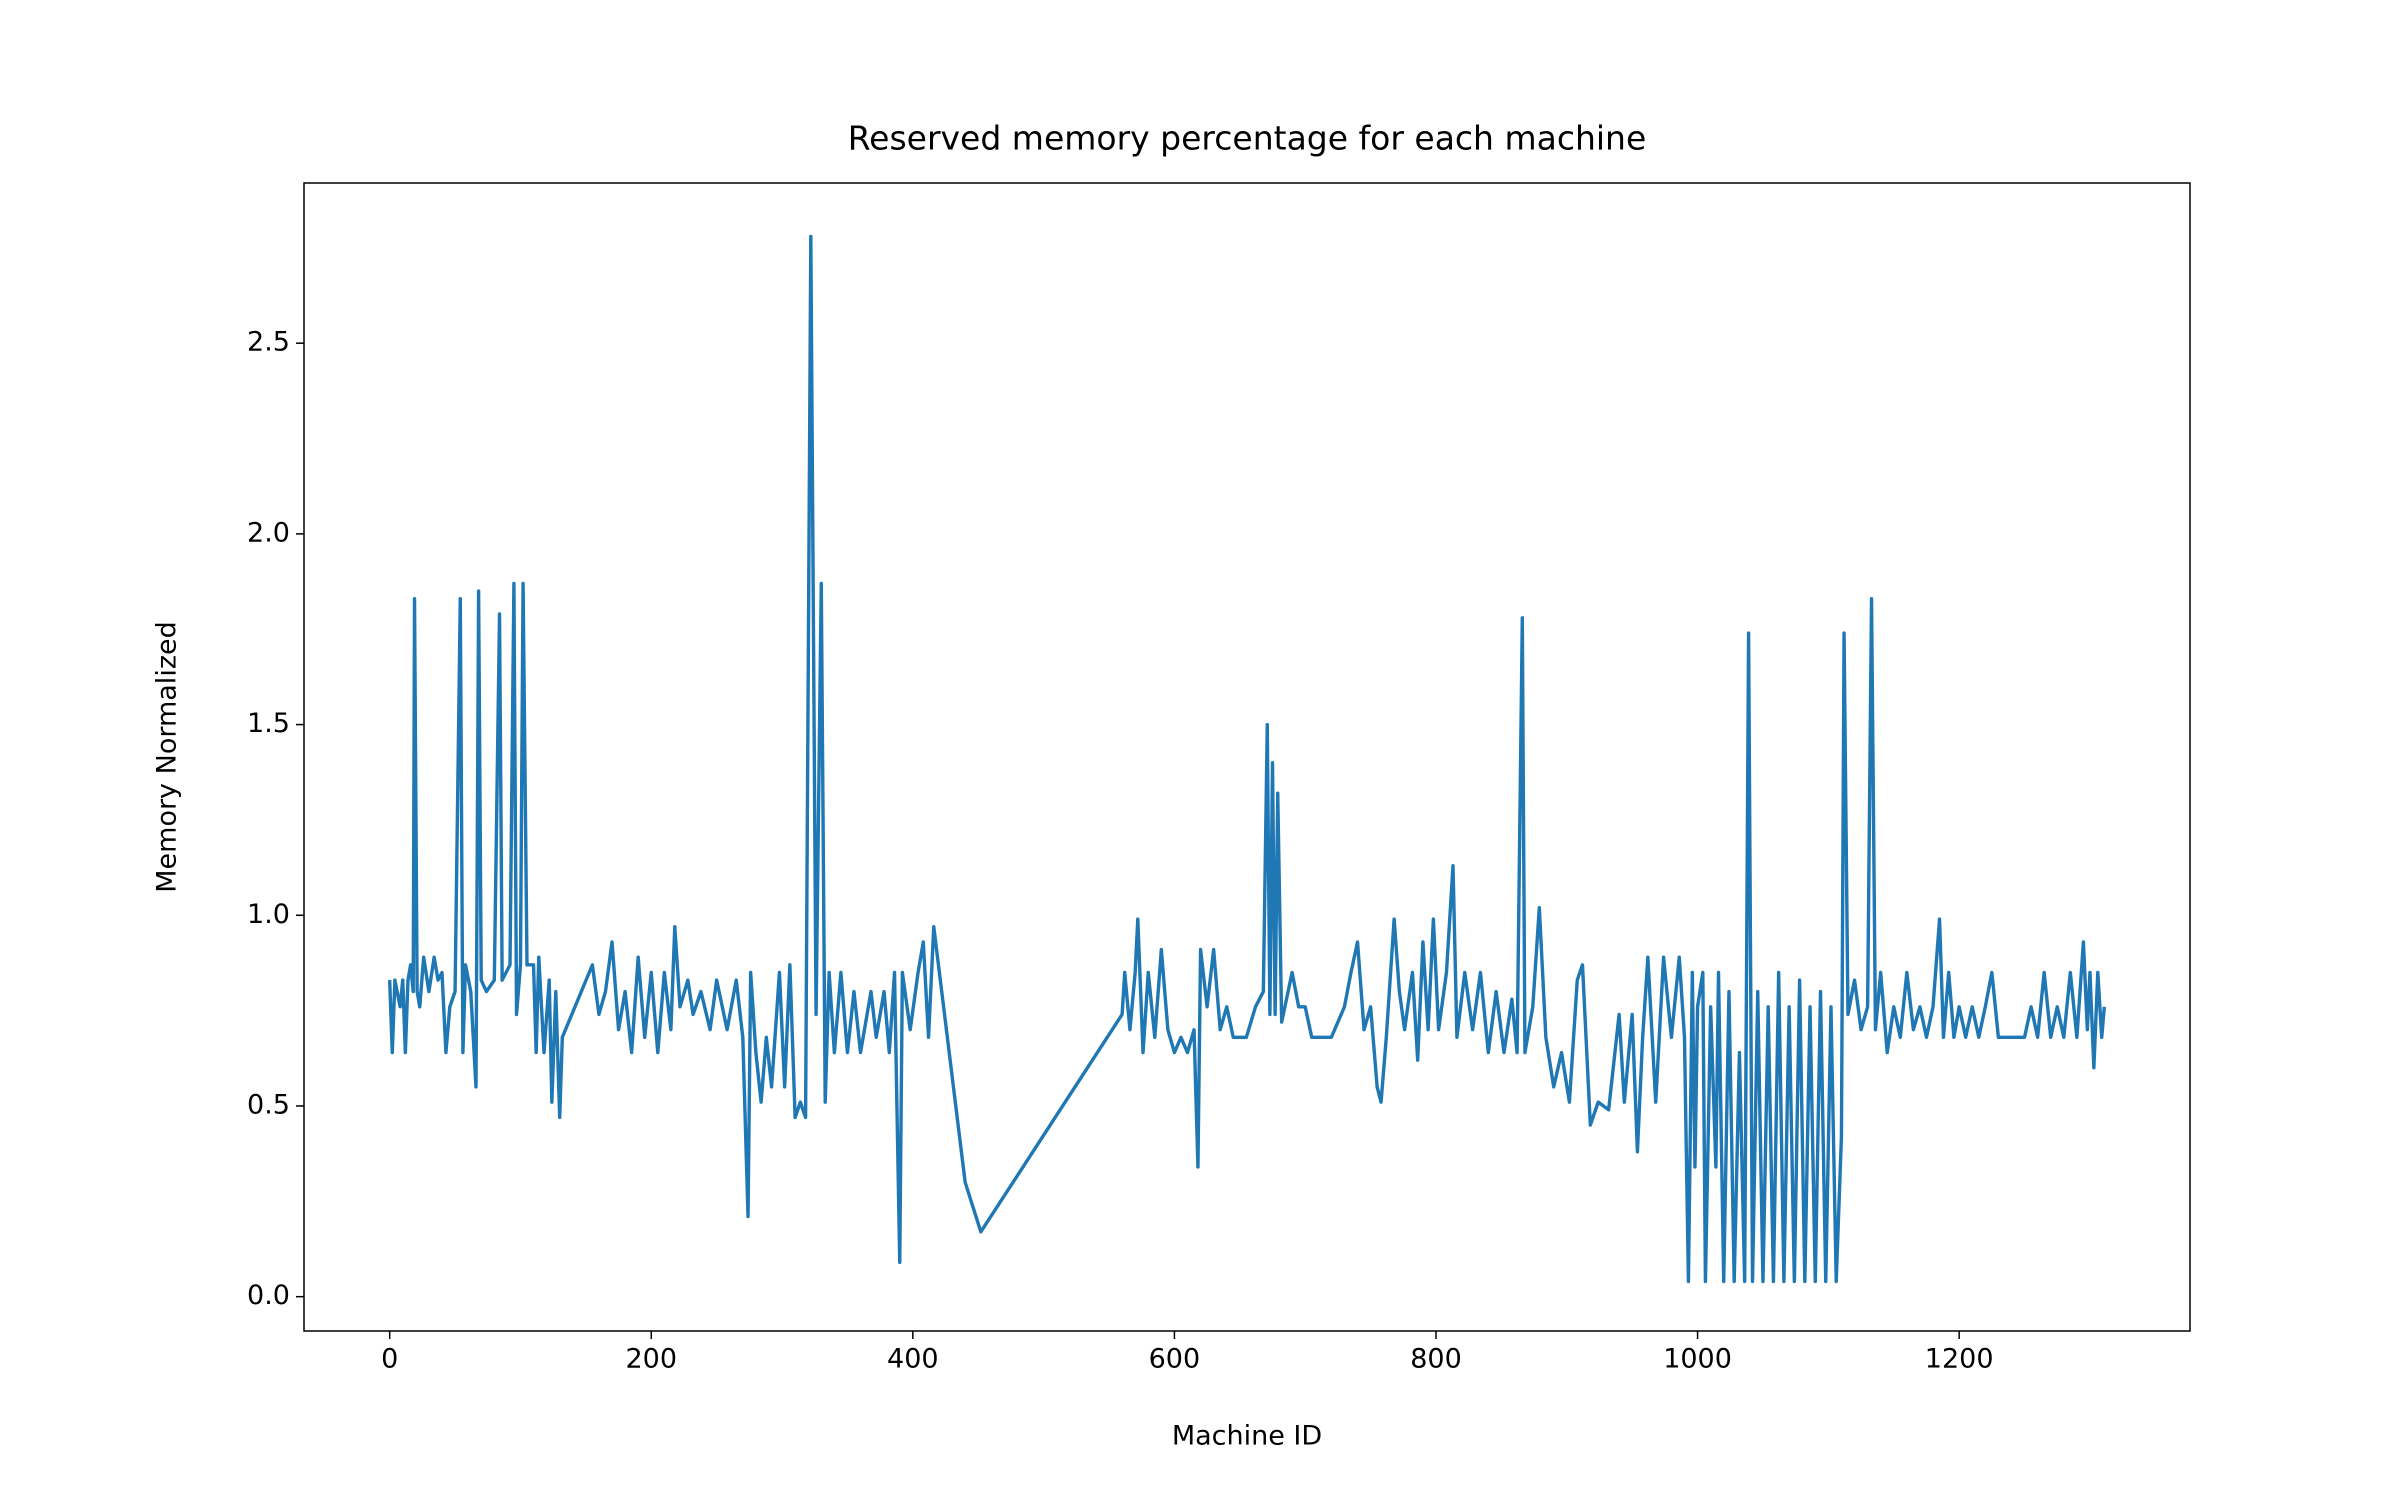  What do you see at coordinates (167, 757) in the screenshot?
I see `y-axis-label: Memory Normalized` at bounding box center [167, 757].